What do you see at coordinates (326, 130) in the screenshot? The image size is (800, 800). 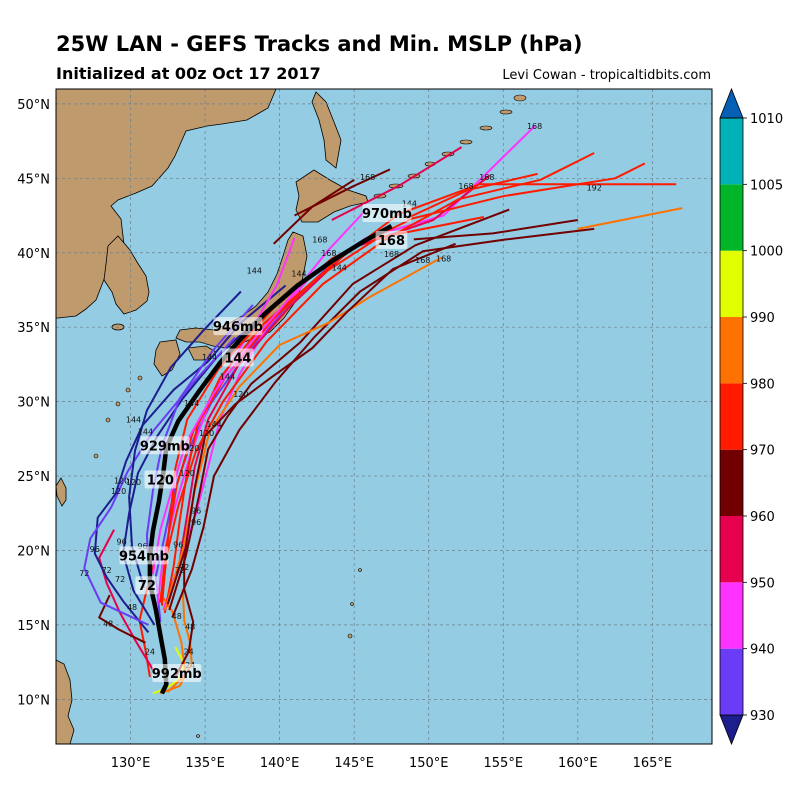 I see `land-sakhalin` at bounding box center [326, 130].